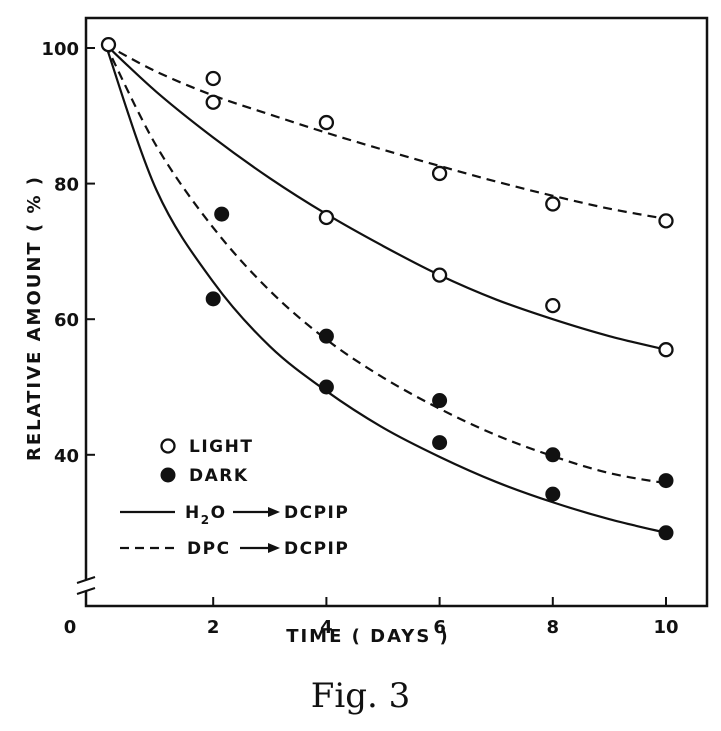 Image resolution: width=721 pixels, height=731 pixels. I want to click on y-tick-label: 80, so click(66, 185).